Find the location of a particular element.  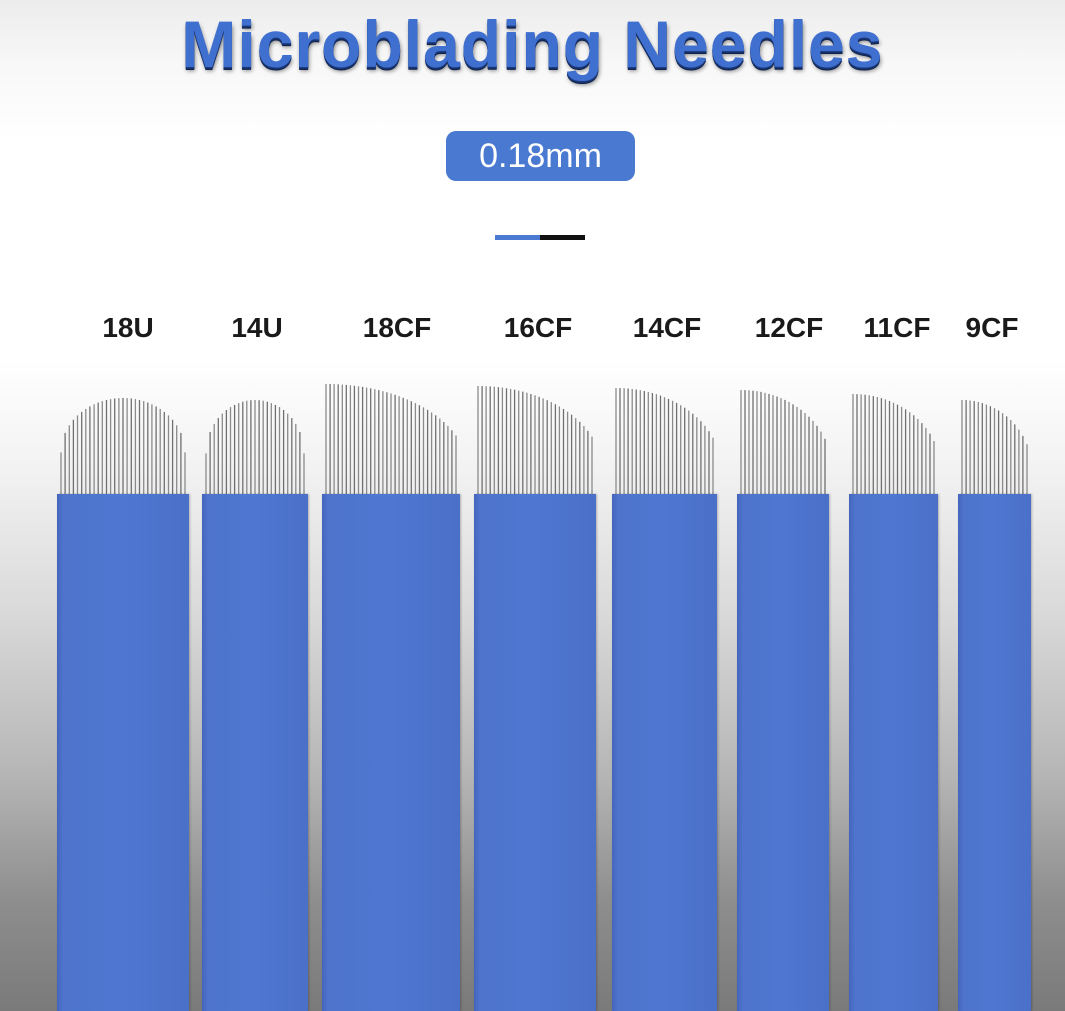

page-title: Microblading Needles is located at coordinates (532, 44).